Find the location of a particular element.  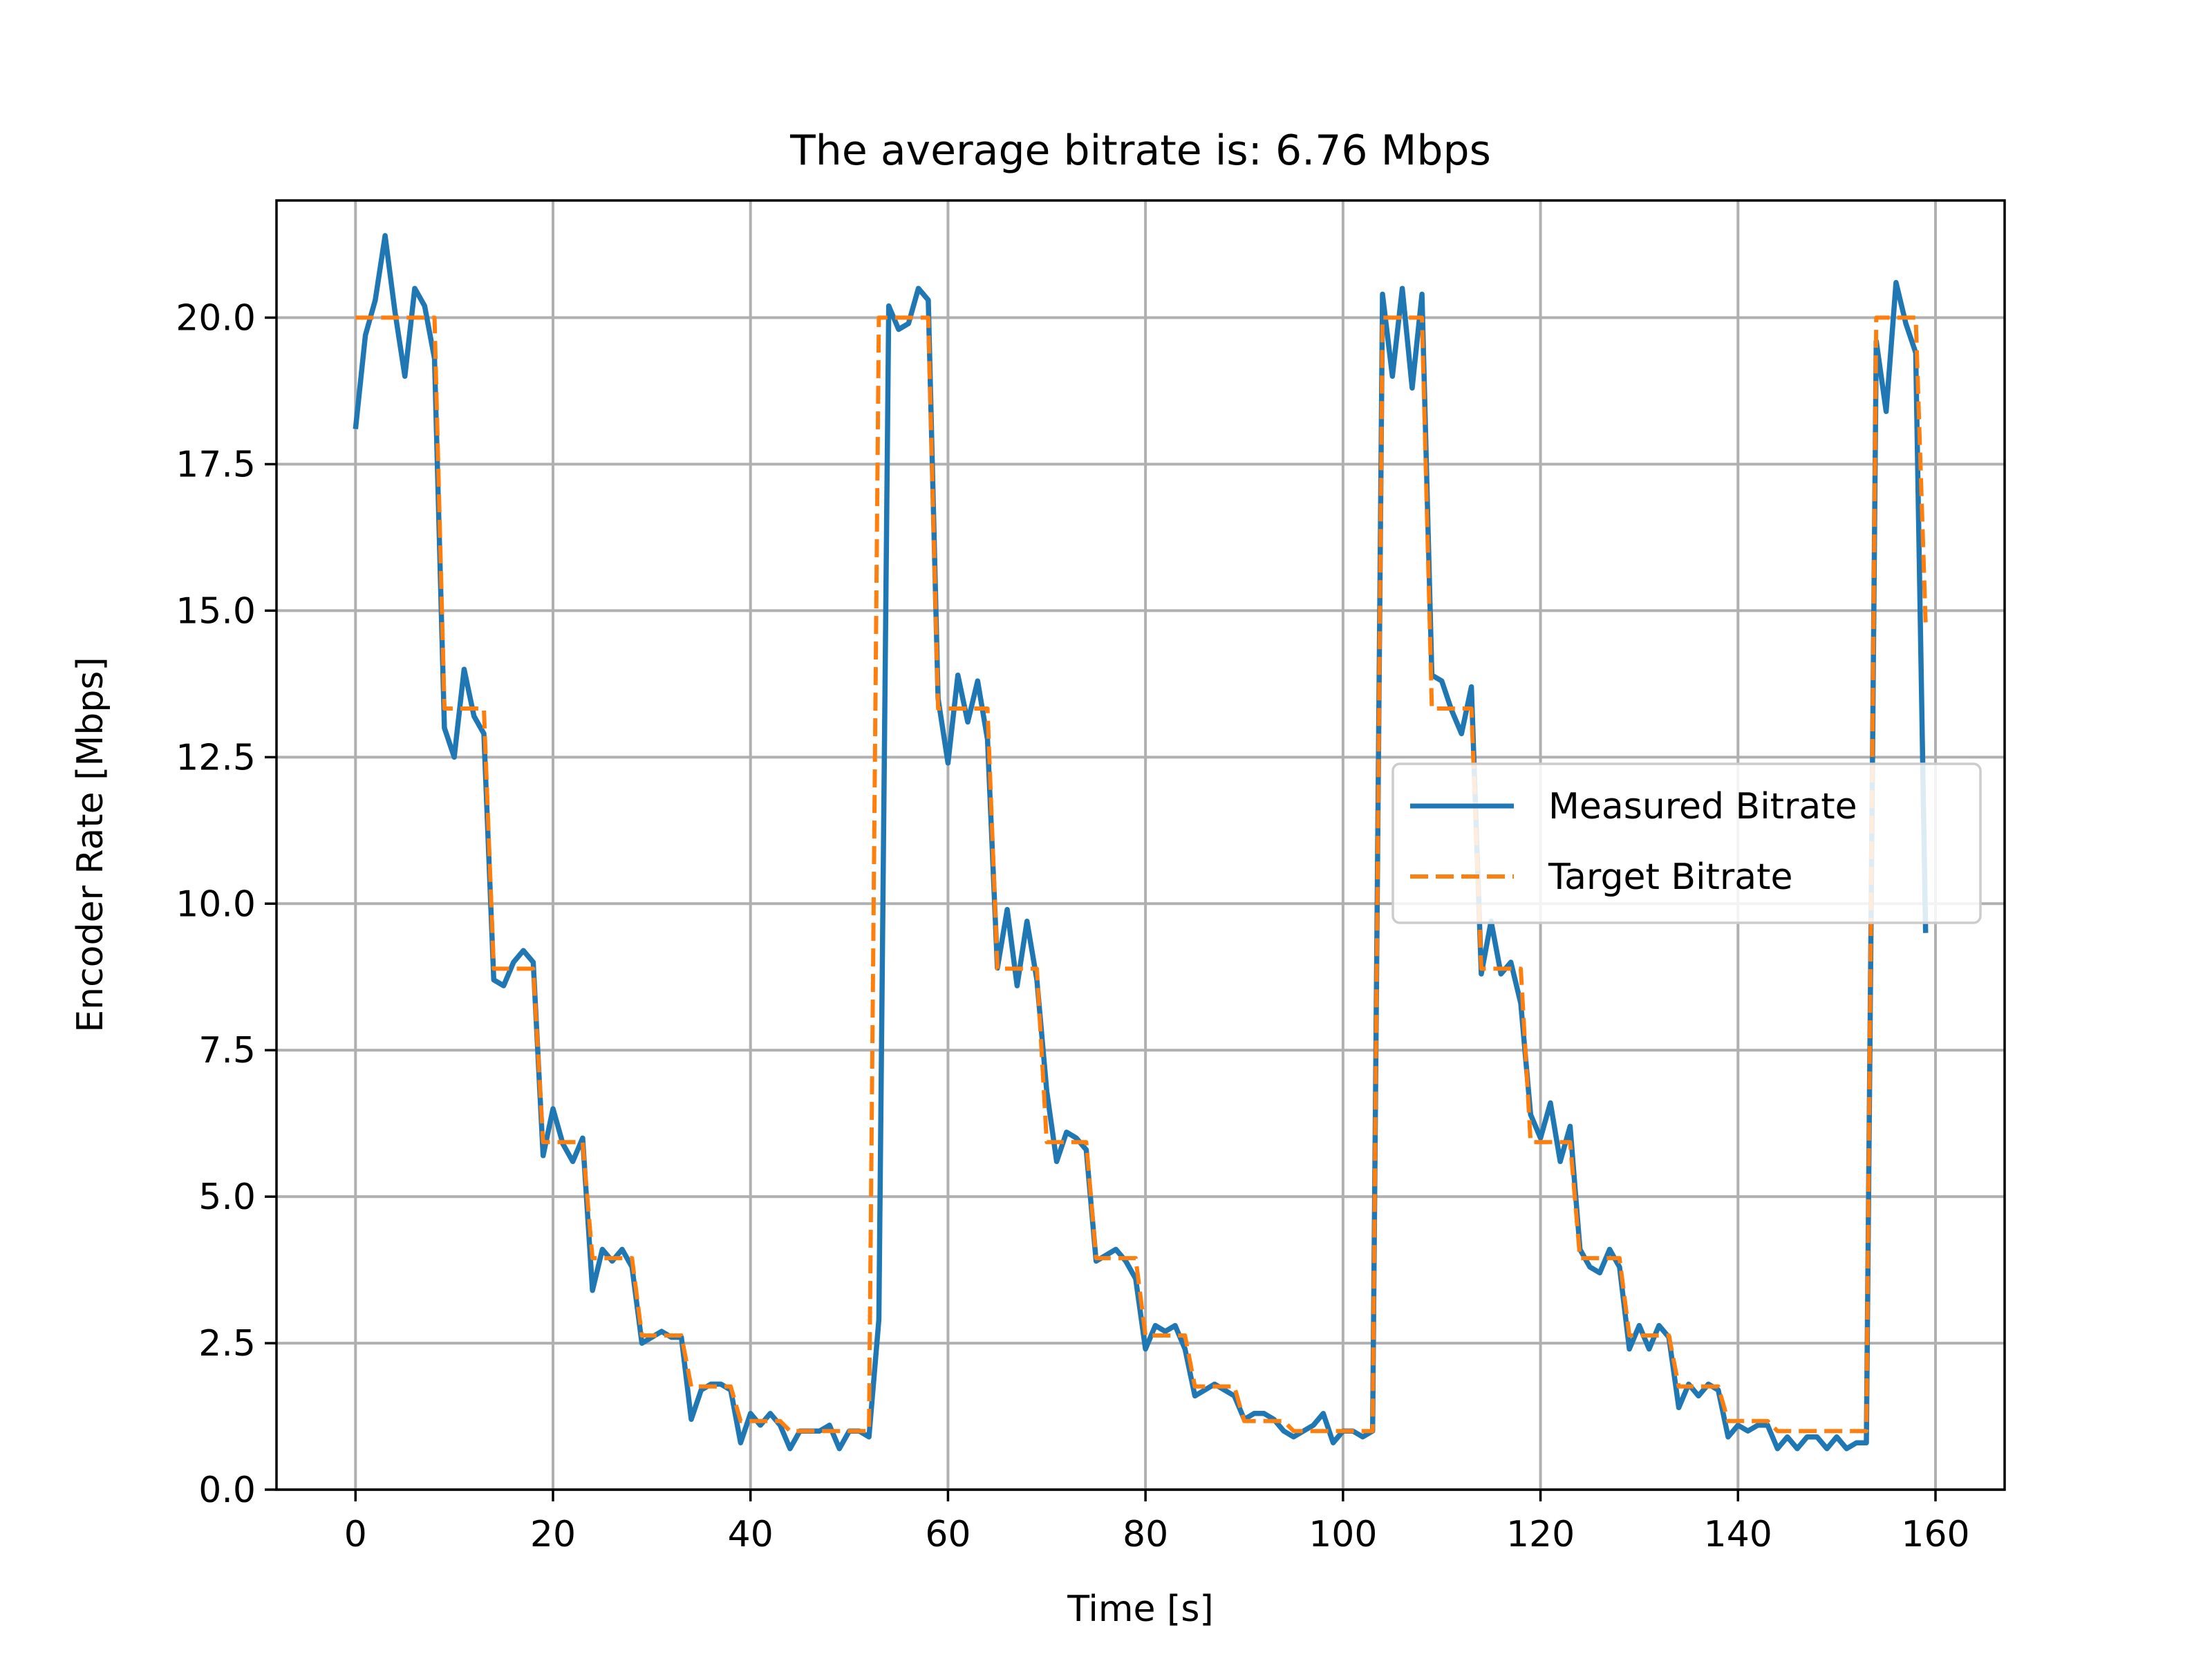

x-tick-label: 160 is located at coordinates (1935, 1535).